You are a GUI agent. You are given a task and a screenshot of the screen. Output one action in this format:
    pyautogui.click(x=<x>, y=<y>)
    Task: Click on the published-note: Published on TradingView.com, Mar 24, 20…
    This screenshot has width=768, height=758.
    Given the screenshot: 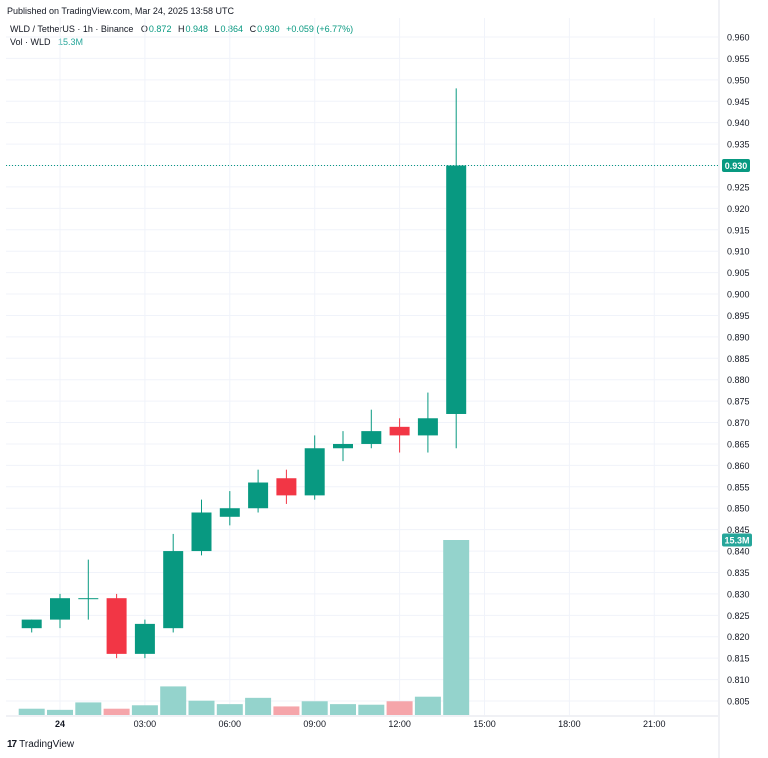 What is the action you would take?
    pyautogui.click(x=120, y=11)
    